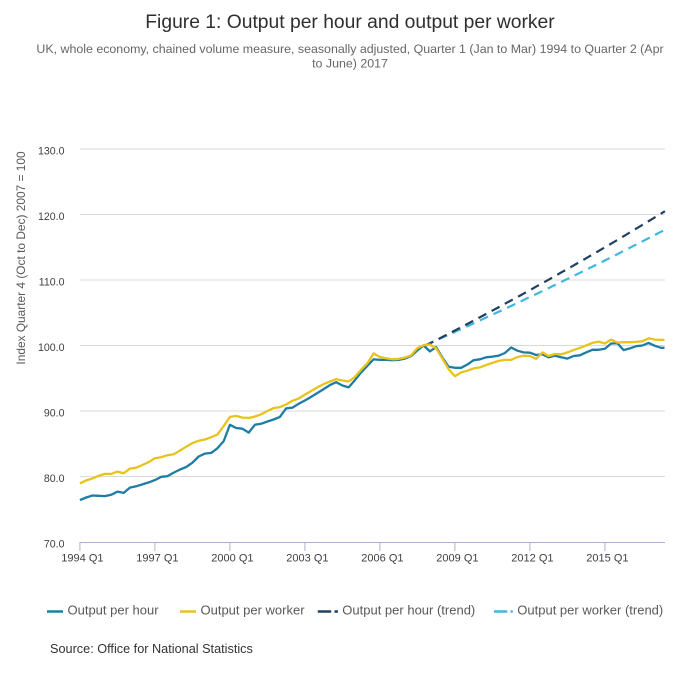 The height and width of the screenshot is (692, 700). What do you see at coordinates (157, 559) in the screenshot?
I see `svg-text: 1997 Q1` at bounding box center [157, 559].